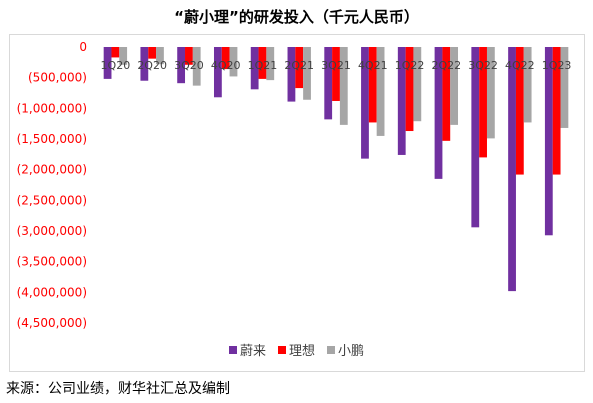  I want to click on chart-title: “蔚小理”的研发投入（千元人民币）, so click(296, 17).